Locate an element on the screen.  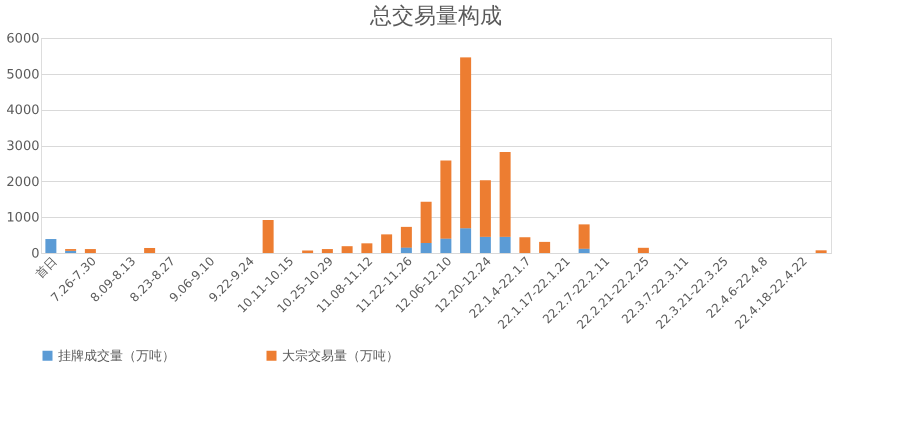
y-tick-label: 6000 is located at coordinates (23, 39).